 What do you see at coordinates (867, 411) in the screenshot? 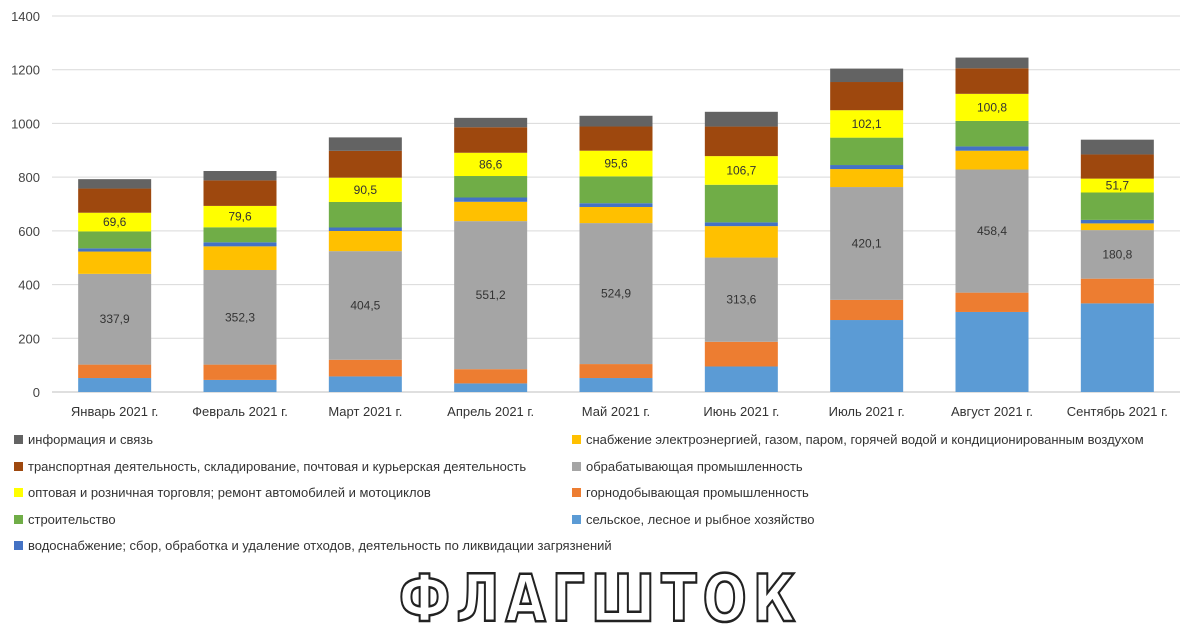
I see `x-tick-label: Июль 2021 г.` at bounding box center [867, 411].